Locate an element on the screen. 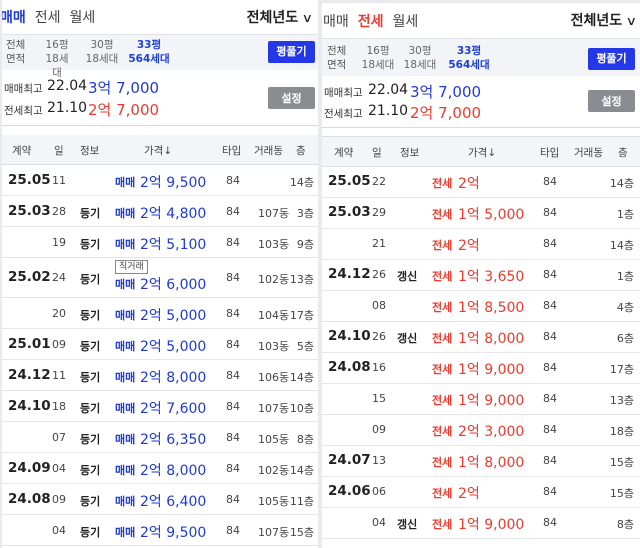 This screenshot has width=640, height=548. table-row: 25.05 11 매매 2억 9,500 84 14층 is located at coordinates (160, 180).